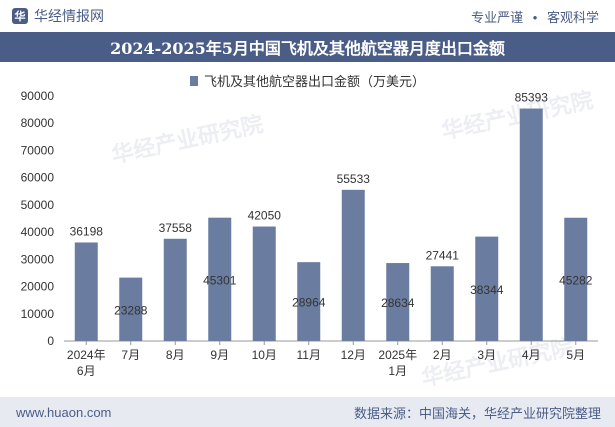  I want to click on data-label: 42050, so click(265, 216).